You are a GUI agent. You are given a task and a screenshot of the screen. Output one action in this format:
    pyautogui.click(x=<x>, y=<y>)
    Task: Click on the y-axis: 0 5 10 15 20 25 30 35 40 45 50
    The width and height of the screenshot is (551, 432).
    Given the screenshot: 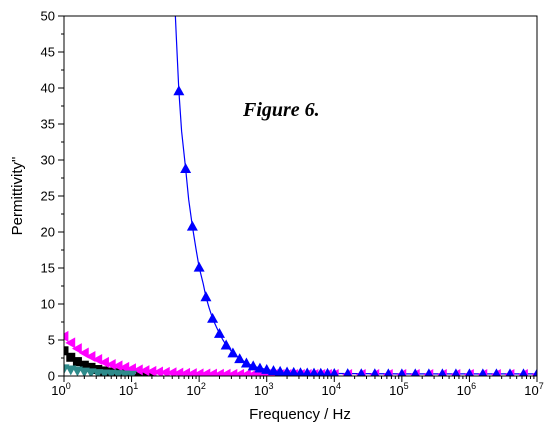 What is the action you would take?
    pyautogui.click(x=52, y=196)
    